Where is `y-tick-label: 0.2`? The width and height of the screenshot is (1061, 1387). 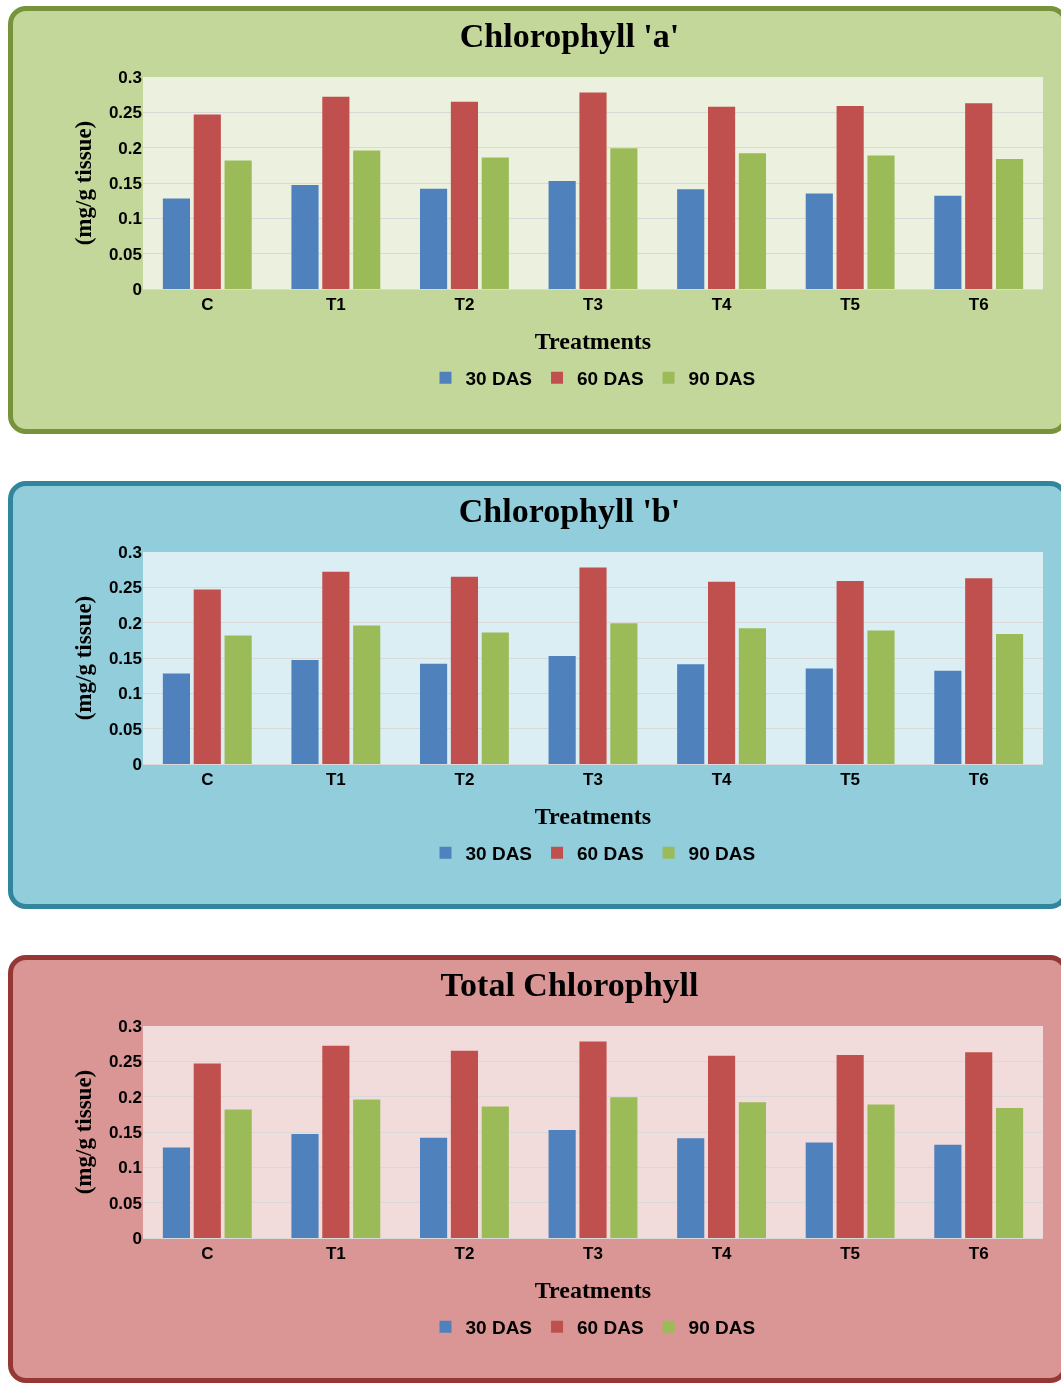 y-tick-label: 0.2 is located at coordinates (130, 1097).